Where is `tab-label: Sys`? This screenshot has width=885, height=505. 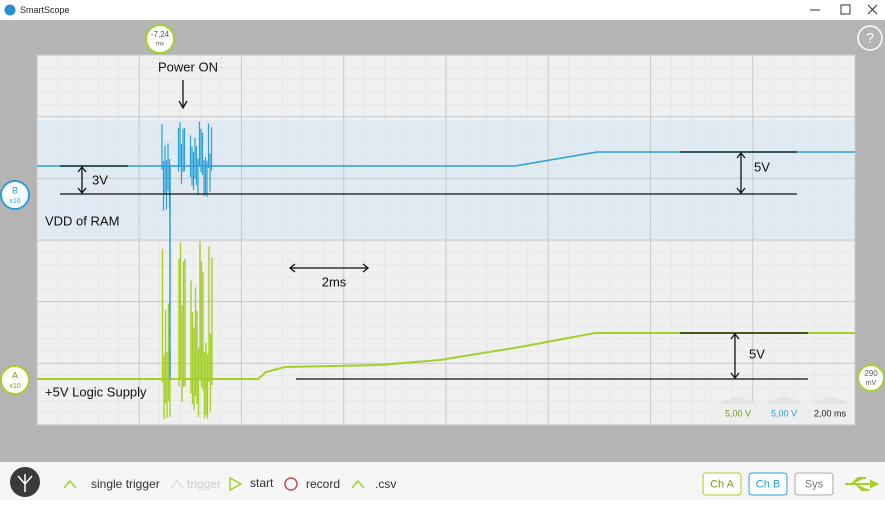
tab-label: Sys is located at coordinates (814, 484).